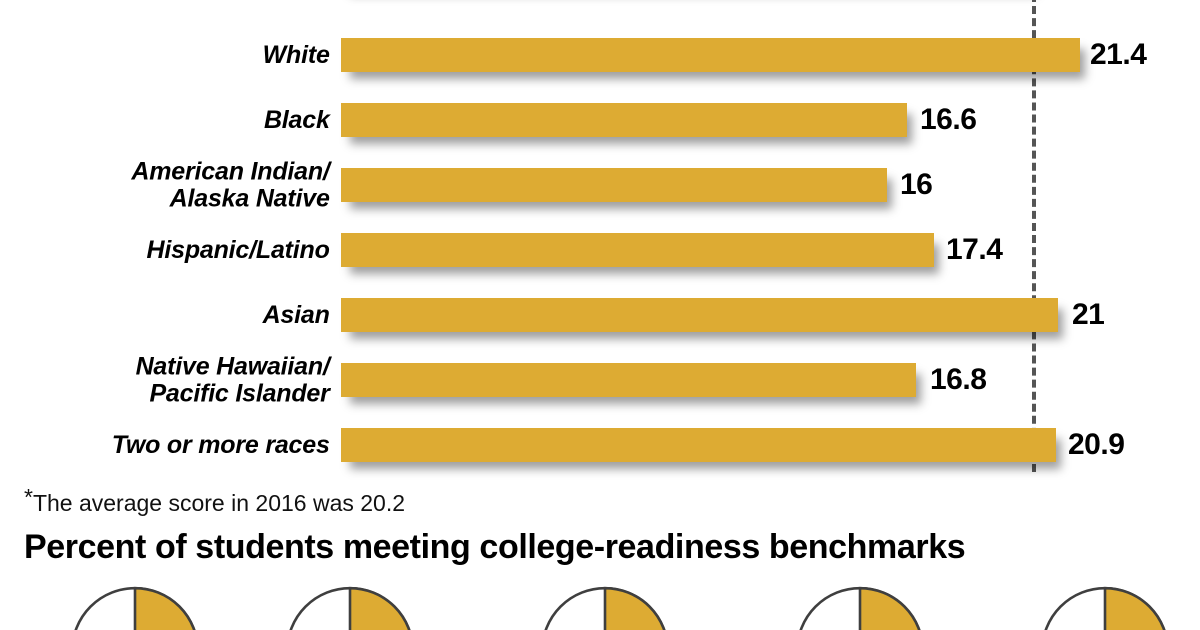  I want to click on bar-label-wrapper: Asian, so click(166, 315).